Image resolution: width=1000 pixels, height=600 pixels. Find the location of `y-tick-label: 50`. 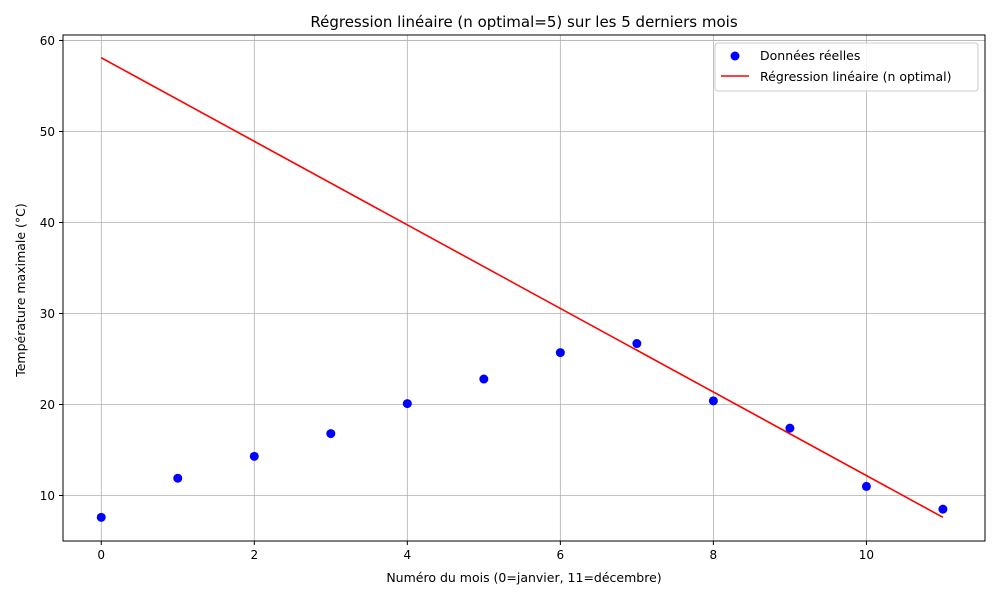

y-tick-label: 50 is located at coordinates (47, 132).